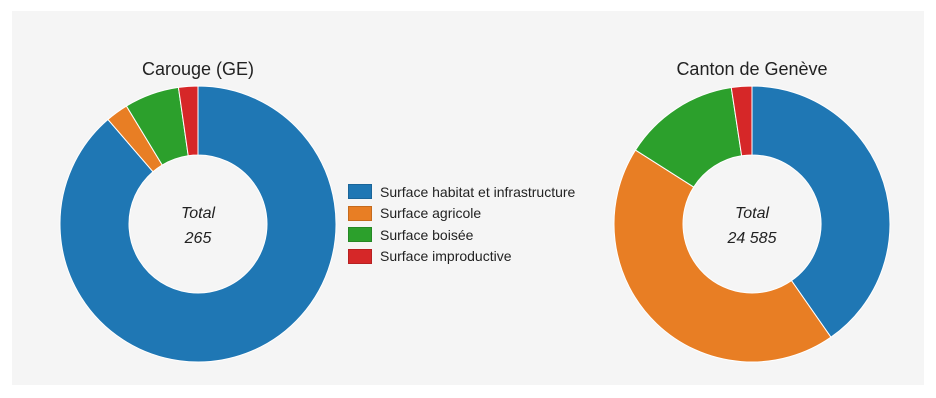 The height and width of the screenshot is (398, 936). What do you see at coordinates (360, 192) in the screenshot?
I see `legend-swatch-habitat` at bounding box center [360, 192].